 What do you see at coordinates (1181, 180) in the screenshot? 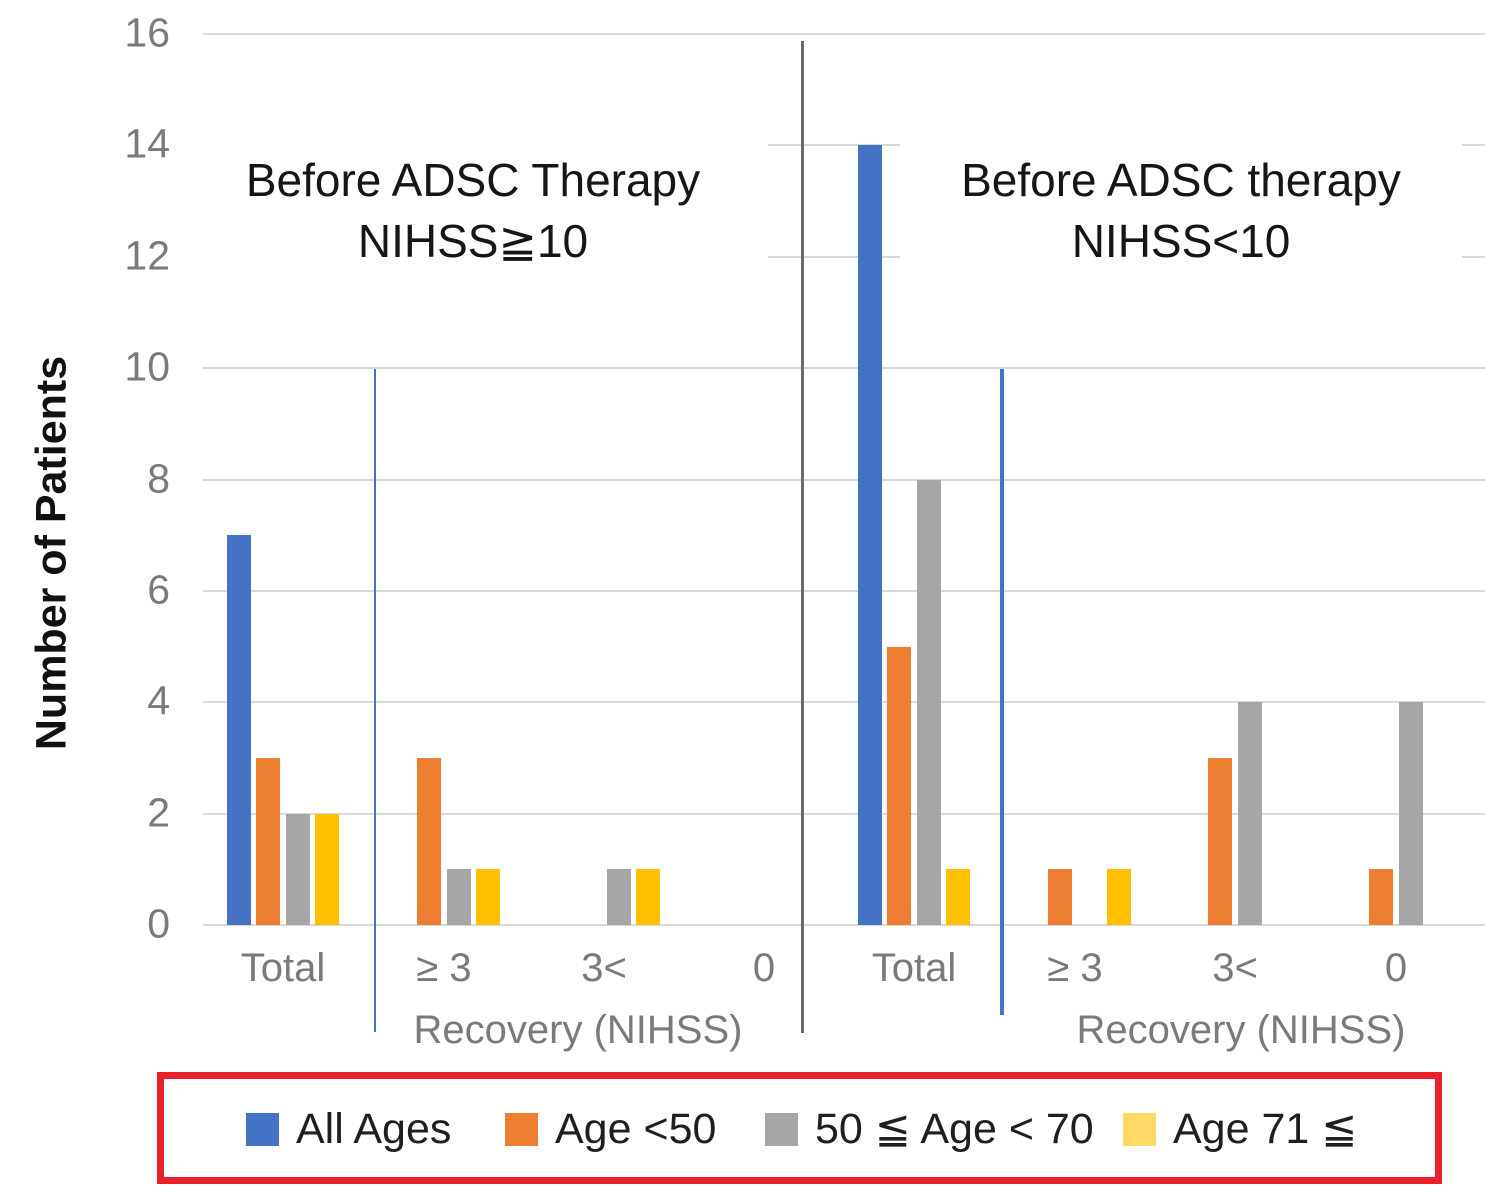
I see `right-panel-title-line1: Before ADSC therapy` at bounding box center [1181, 180].